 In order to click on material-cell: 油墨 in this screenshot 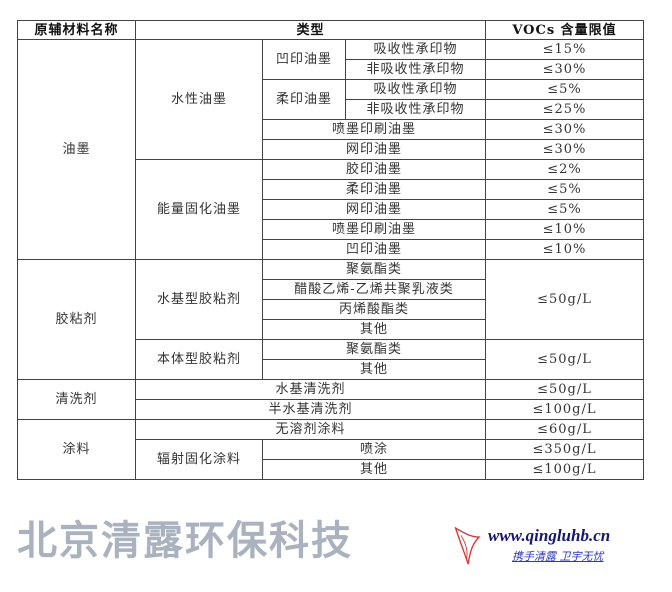, I will do `click(76, 149)`.